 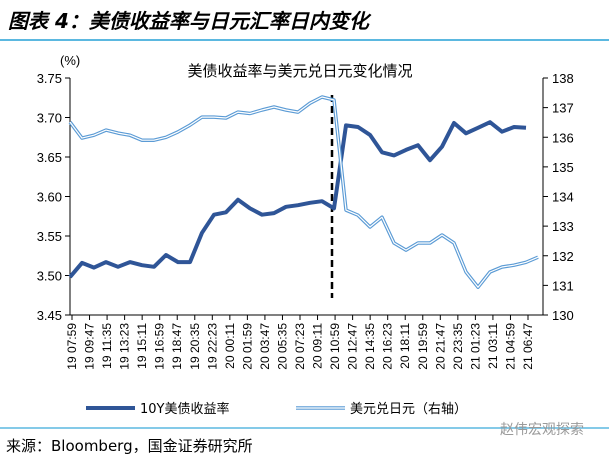 What do you see at coordinates (563, 167) in the screenshot?
I see `y-right-tick-label: 135` at bounding box center [563, 167].